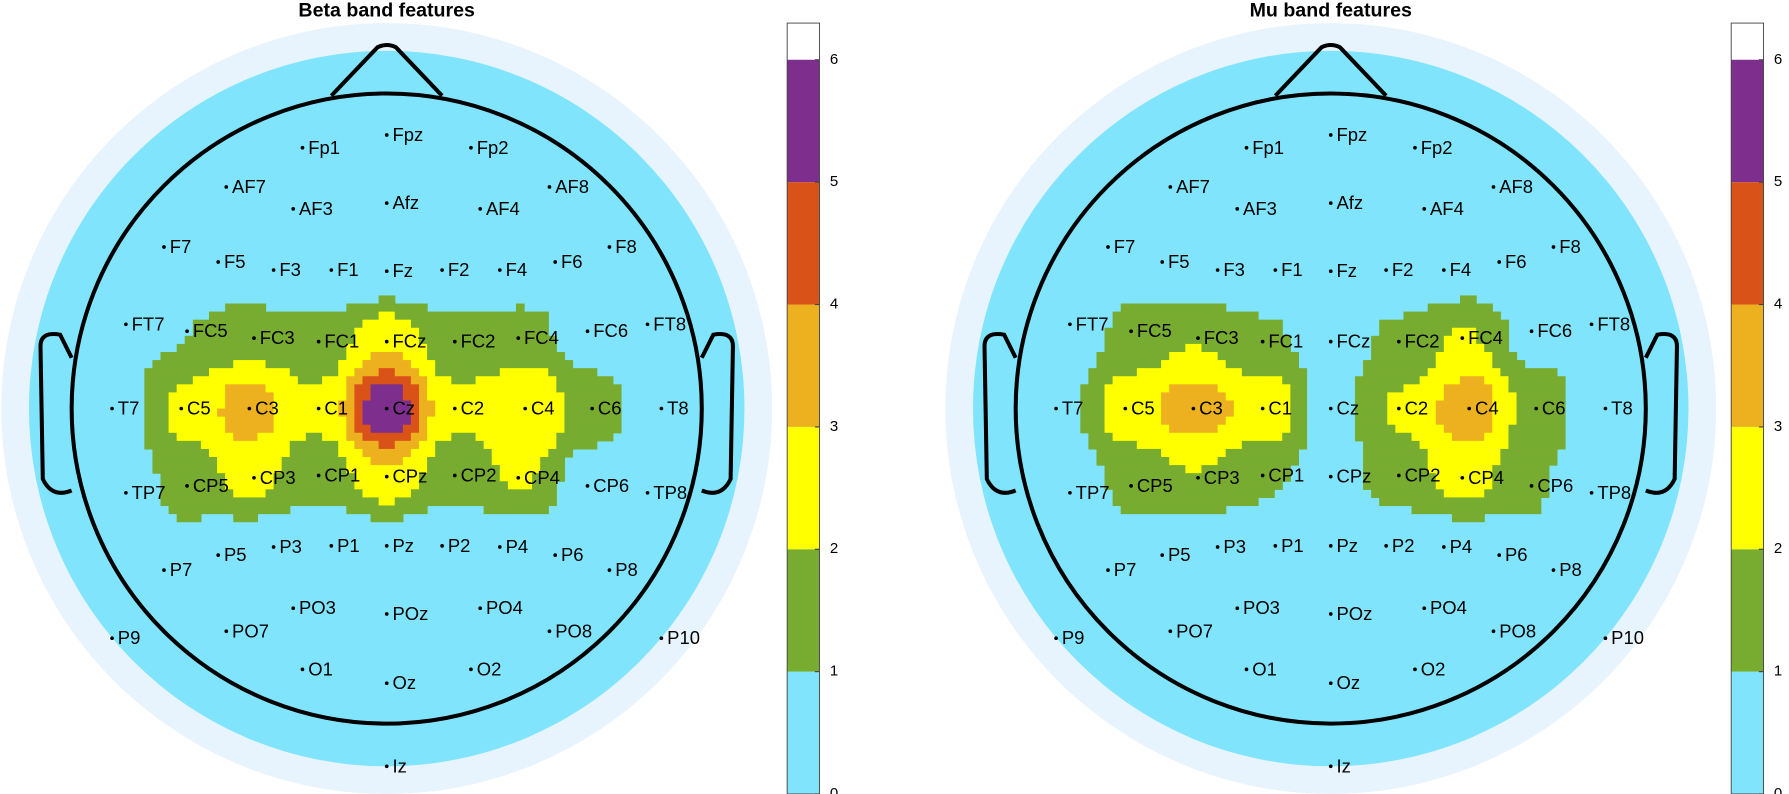 Image resolution: width=1789 pixels, height=794 pixels. I want to click on electrode-label: FCz, so click(409, 341).